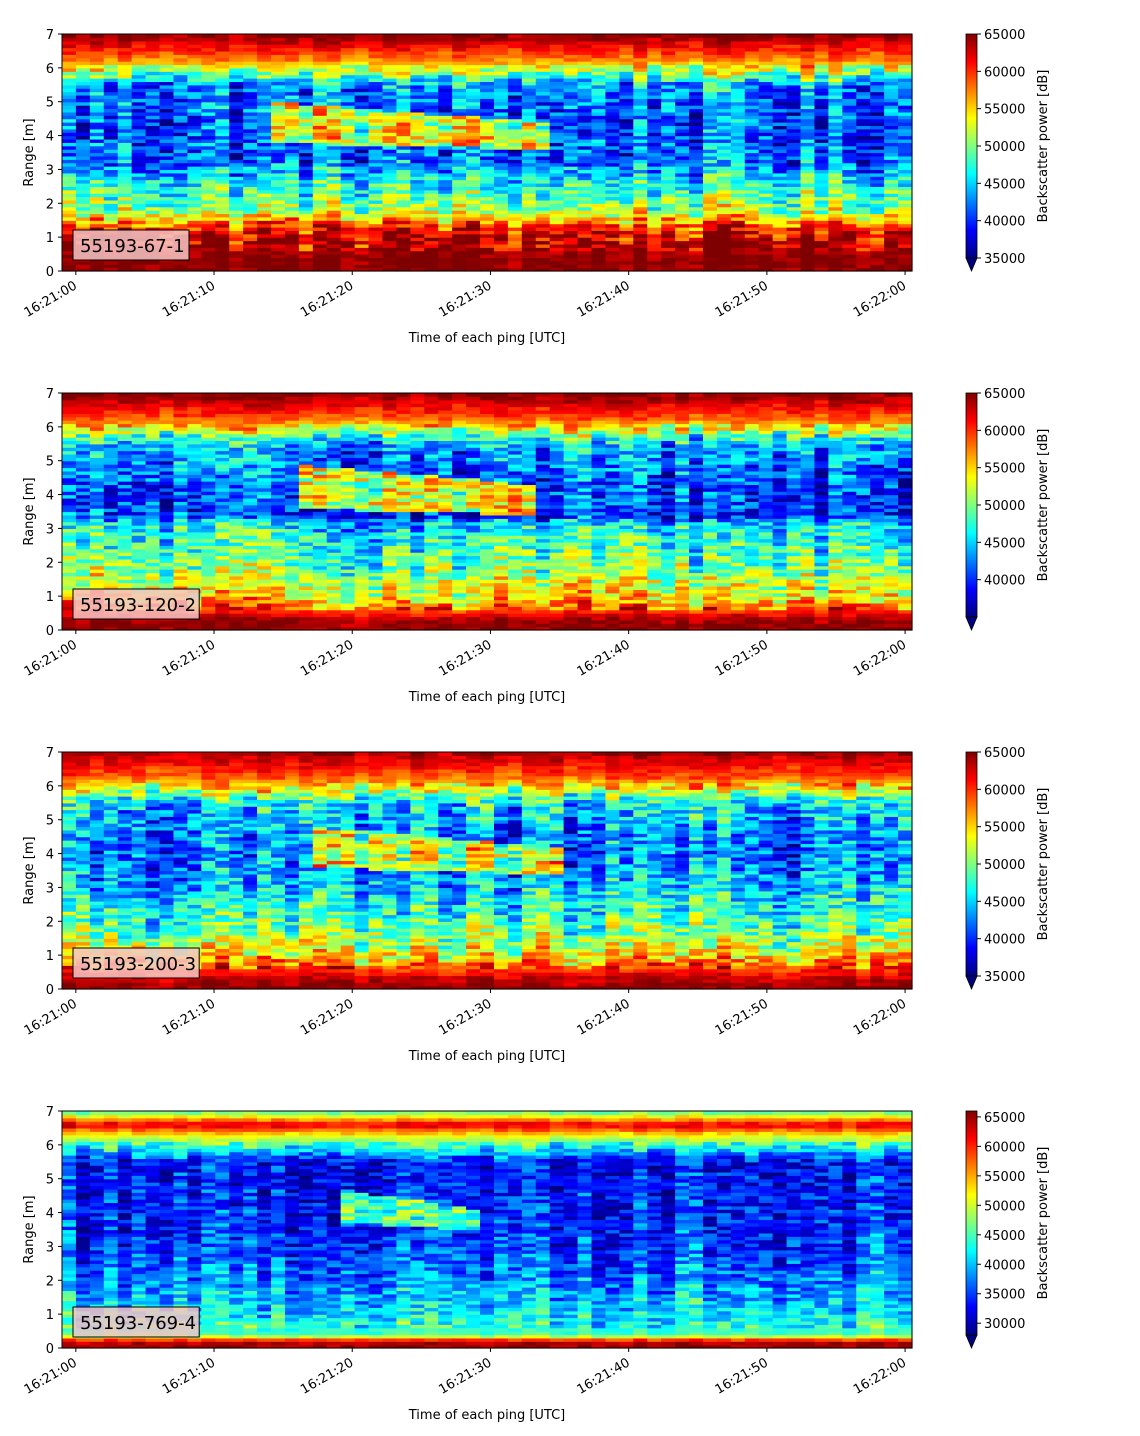 The width and height of the screenshot is (1140, 1436). What do you see at coordinates (487, 338) in the screenshot?
I see `x-axis-label: Time of each ping [UTC]` at bounding box center [487, 338].